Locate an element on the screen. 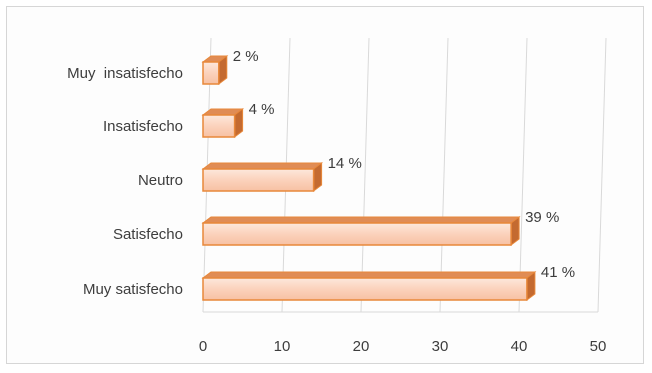  category-label: Muy insatisfecho is located at coordinates (125, 73).